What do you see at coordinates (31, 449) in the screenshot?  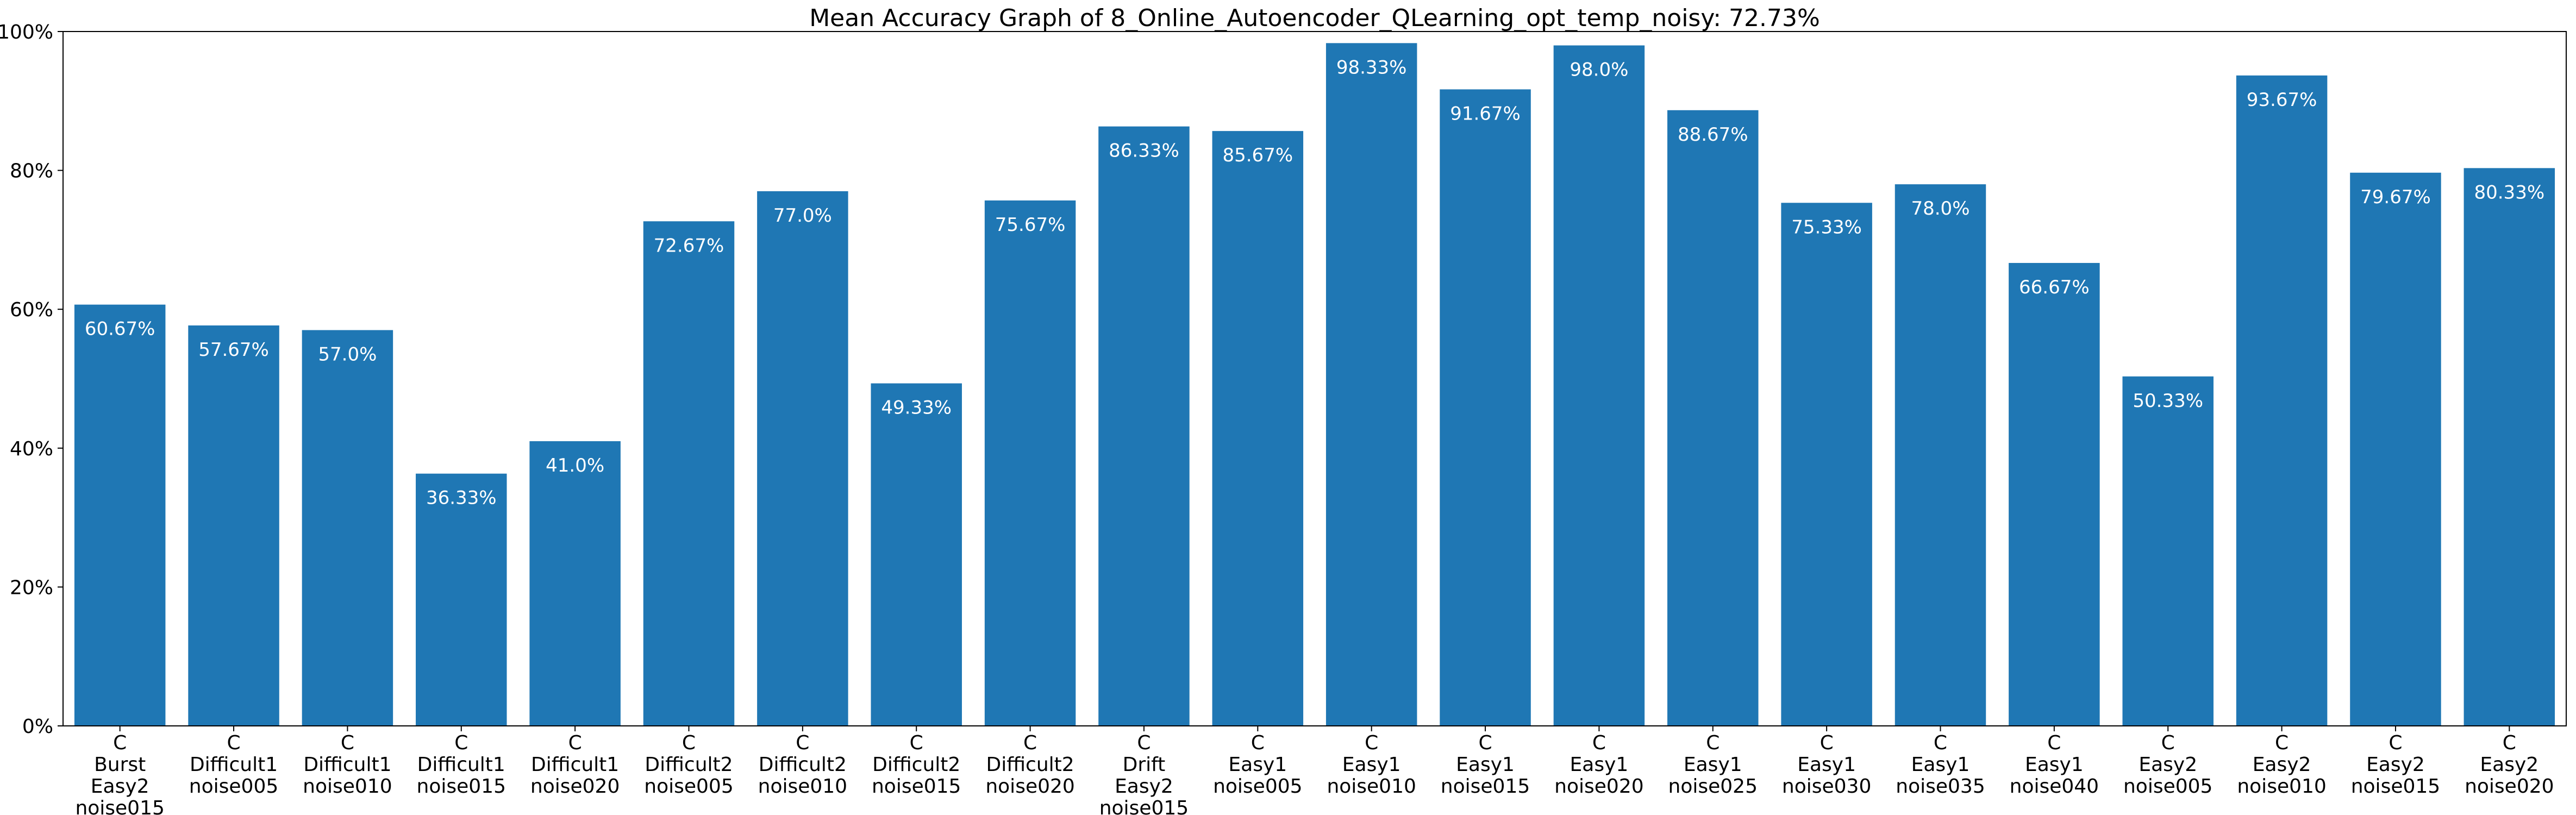 I see `y-tick-label-2: 40%` at bounding box center [31, 449].